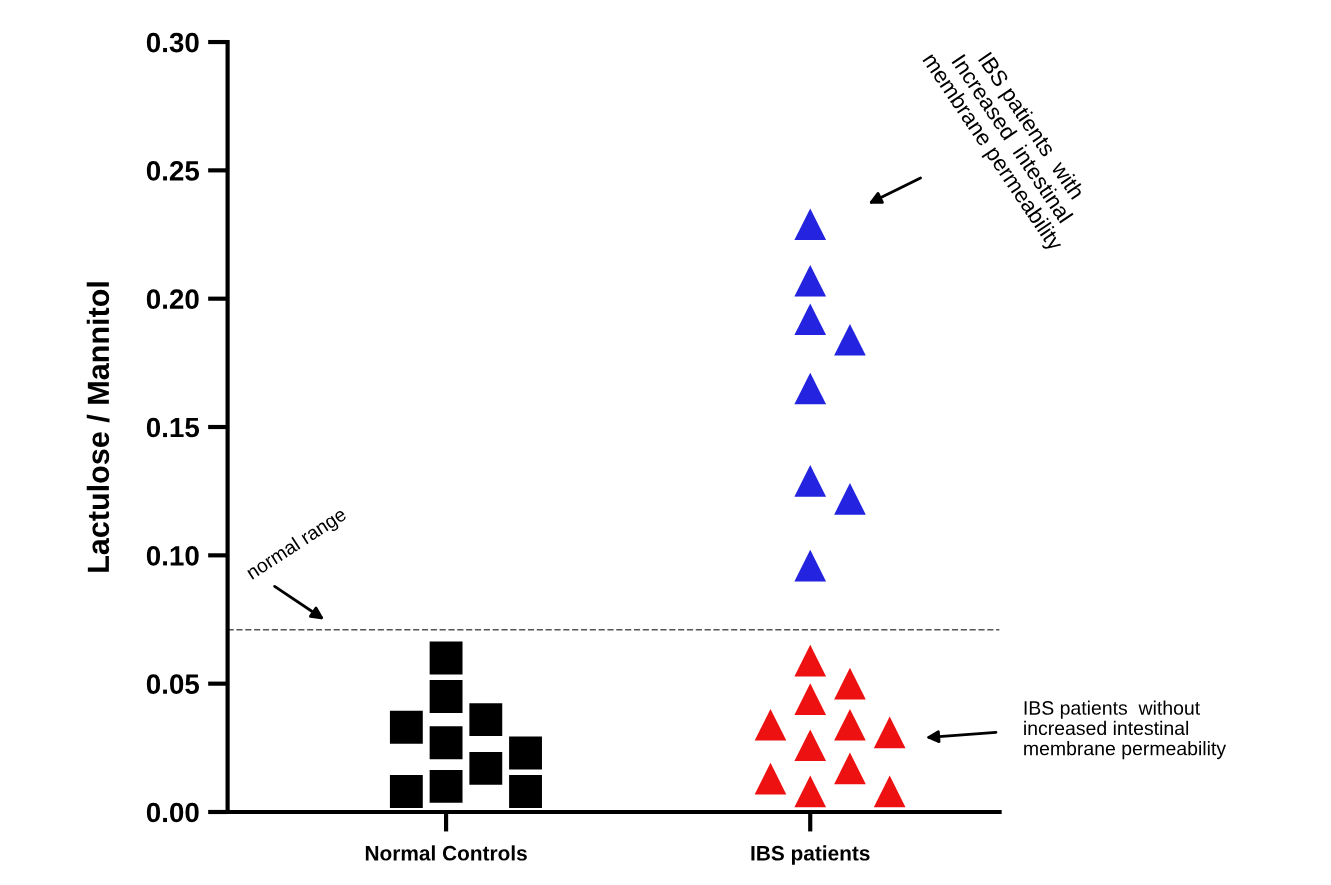  Describe the element at coordinates (1125, 730) in the screenshot. I see `text: IBS patients without increased intestinal membrane permeability` at that location.